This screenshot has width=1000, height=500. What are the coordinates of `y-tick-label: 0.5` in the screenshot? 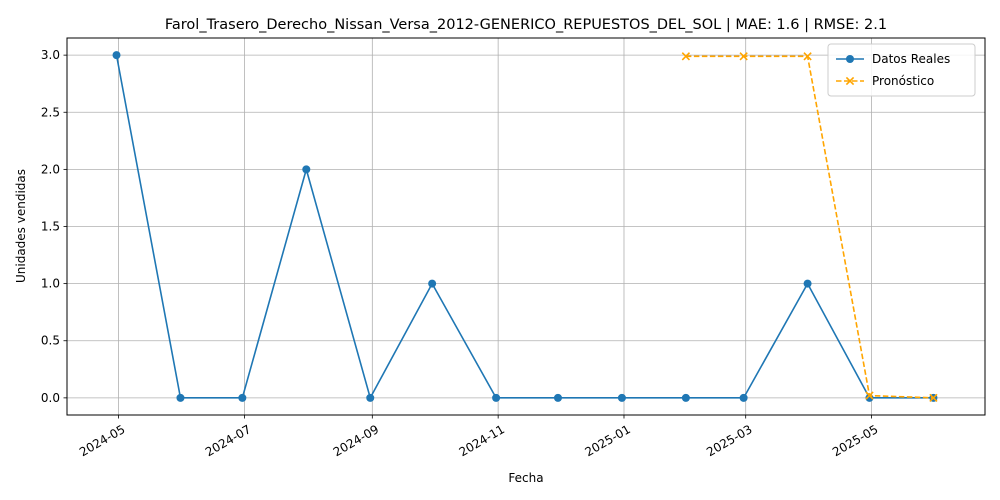 It's located at (50, 341).